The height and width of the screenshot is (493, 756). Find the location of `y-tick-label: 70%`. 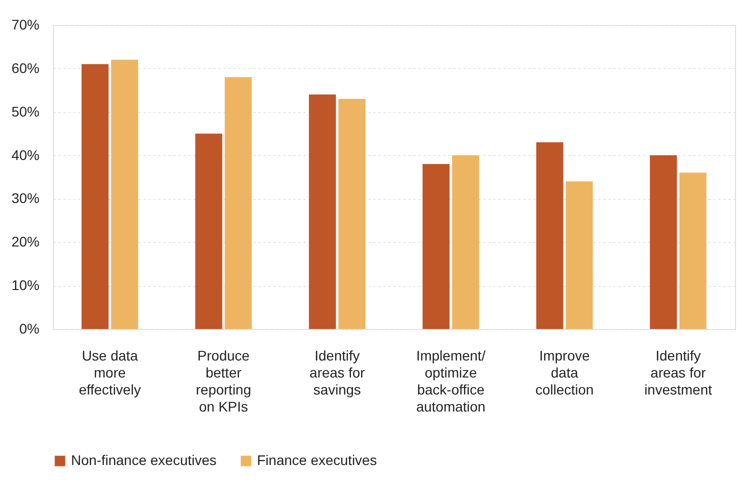

y-tick-label: 70% is located at coordinates (25, 24).